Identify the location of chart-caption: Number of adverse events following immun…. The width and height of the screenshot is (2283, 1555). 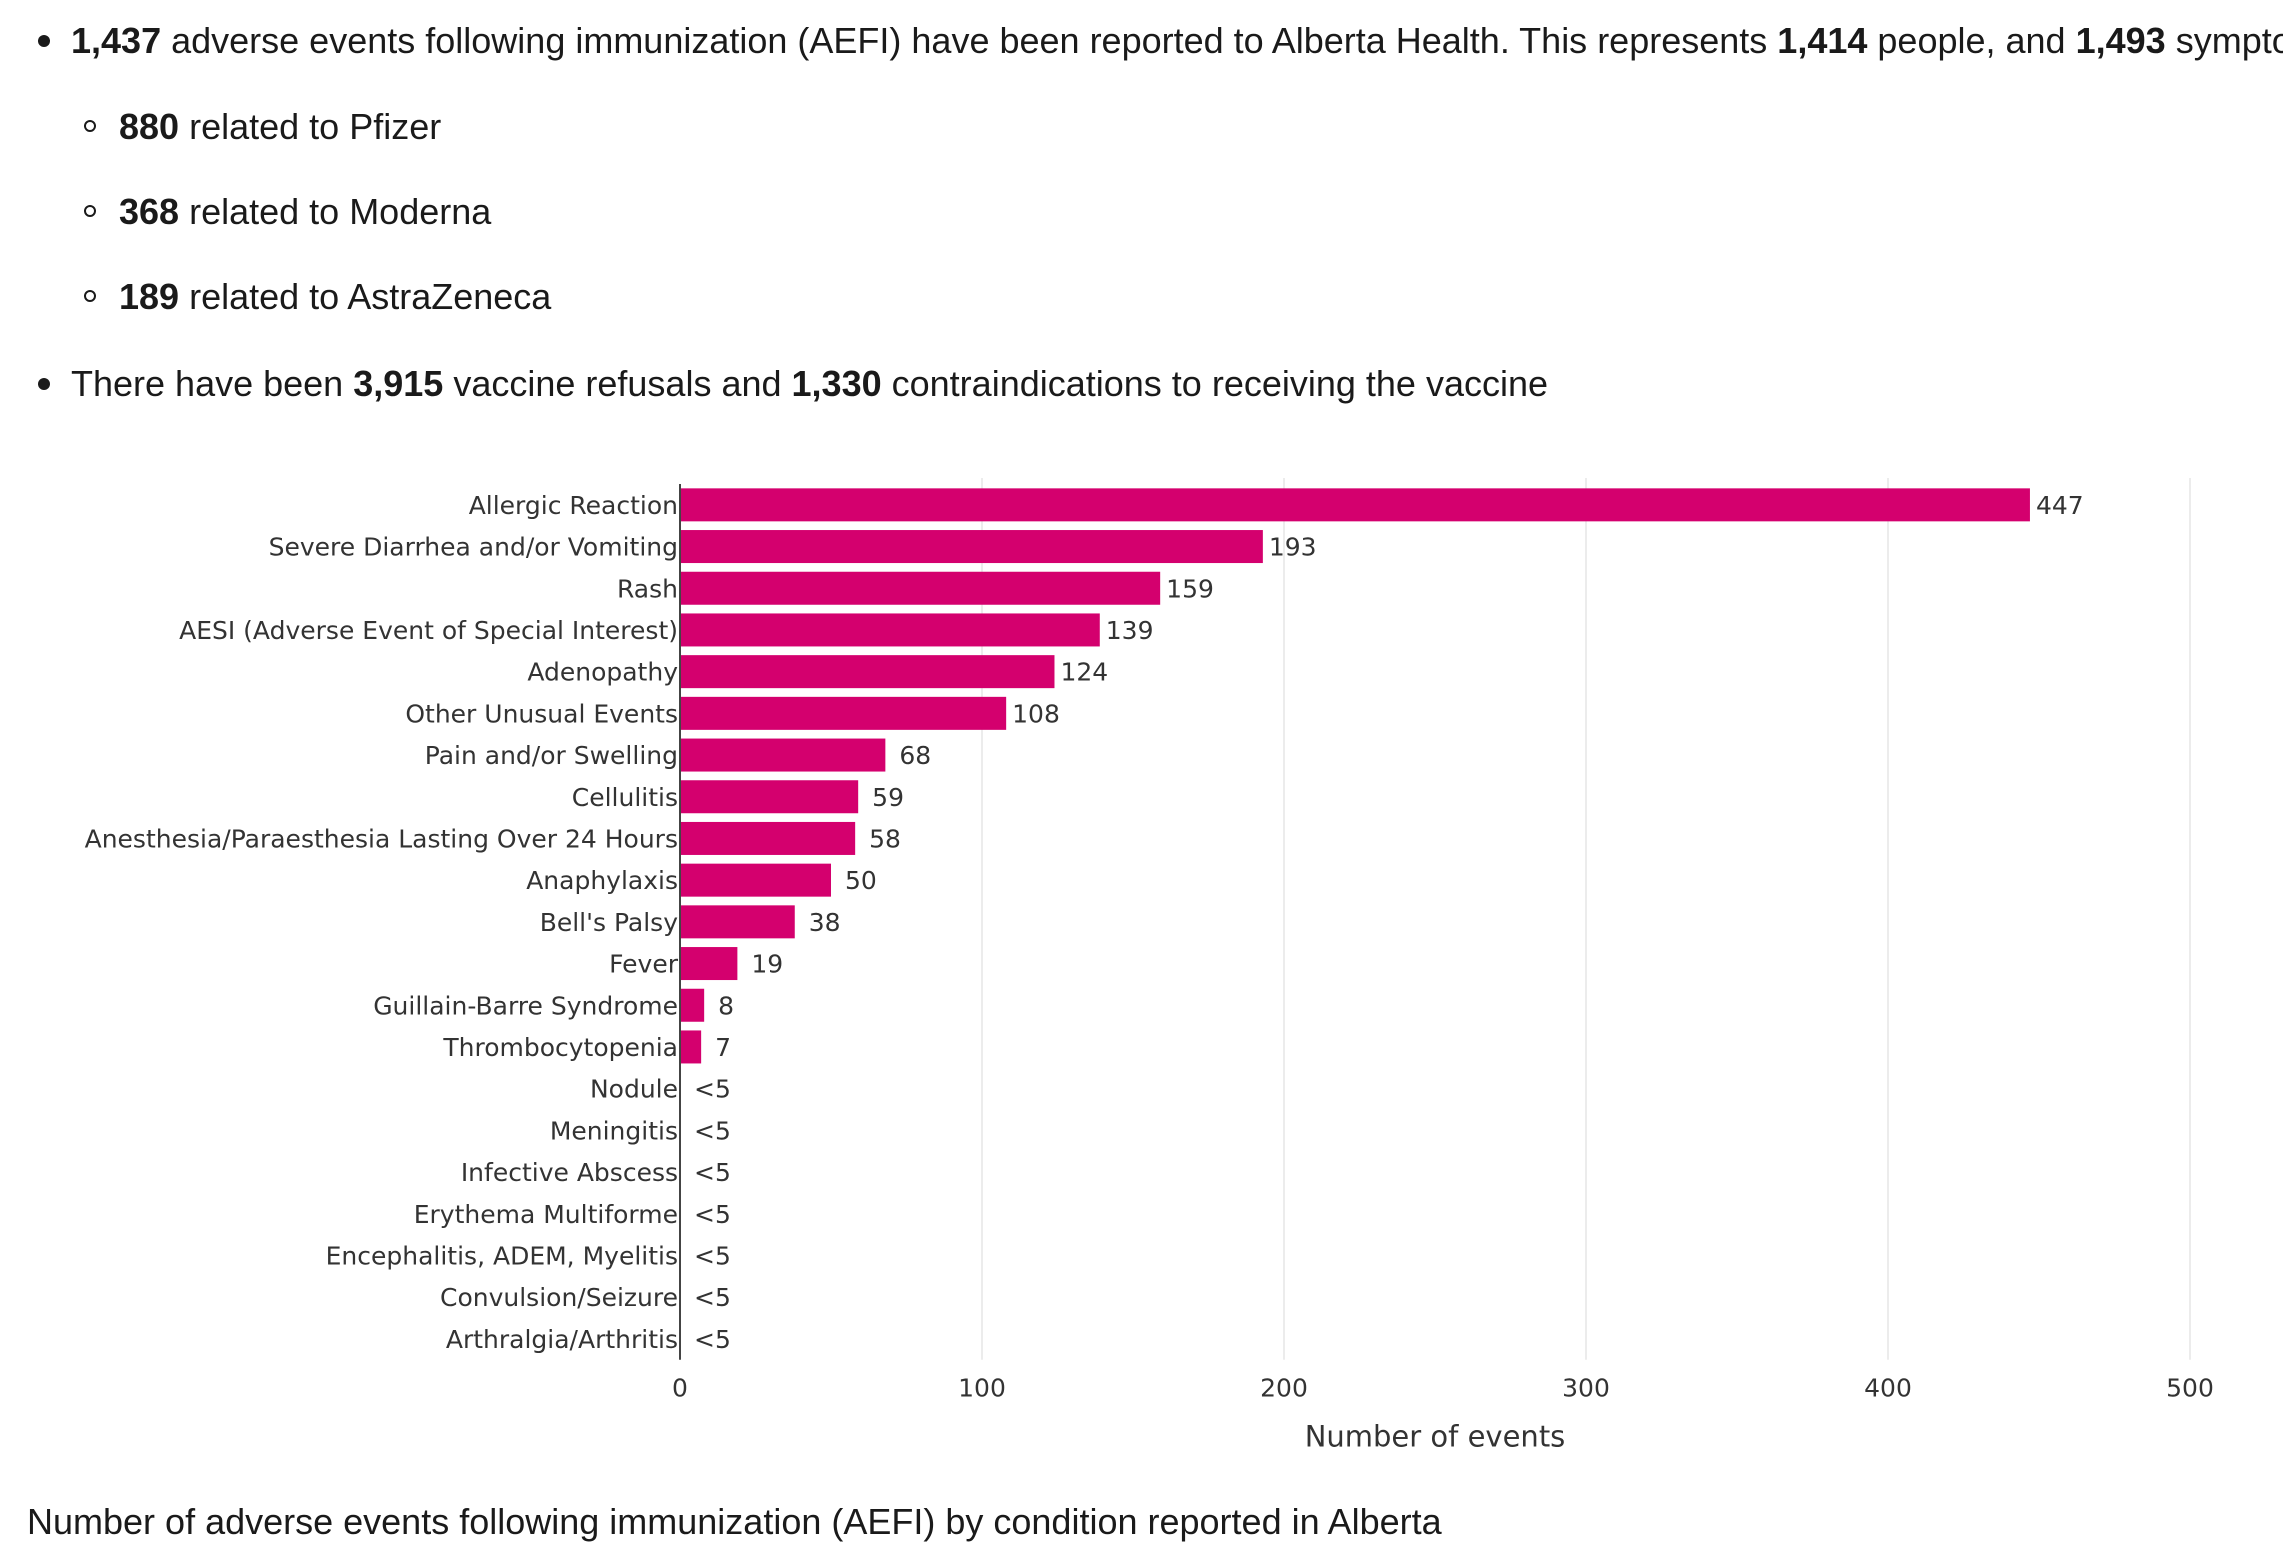
(734, 1521).